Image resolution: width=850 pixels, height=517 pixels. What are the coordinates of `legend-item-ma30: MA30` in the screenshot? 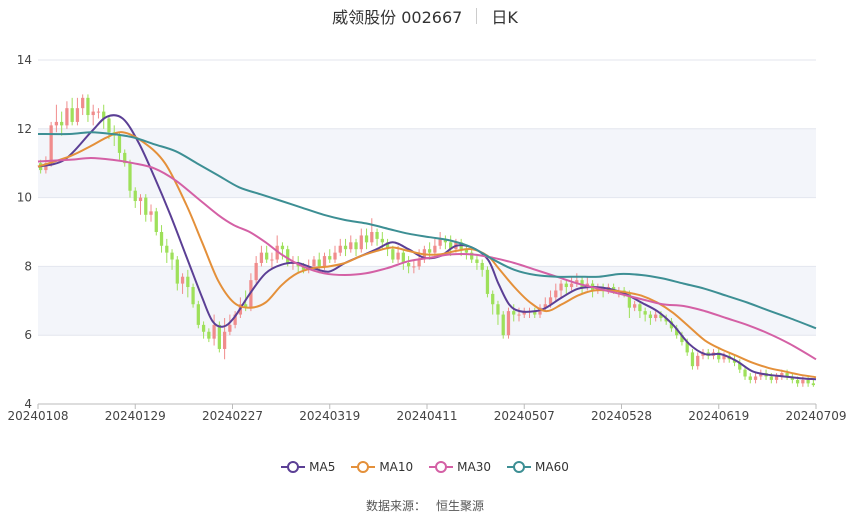 It's located at (460, 467).